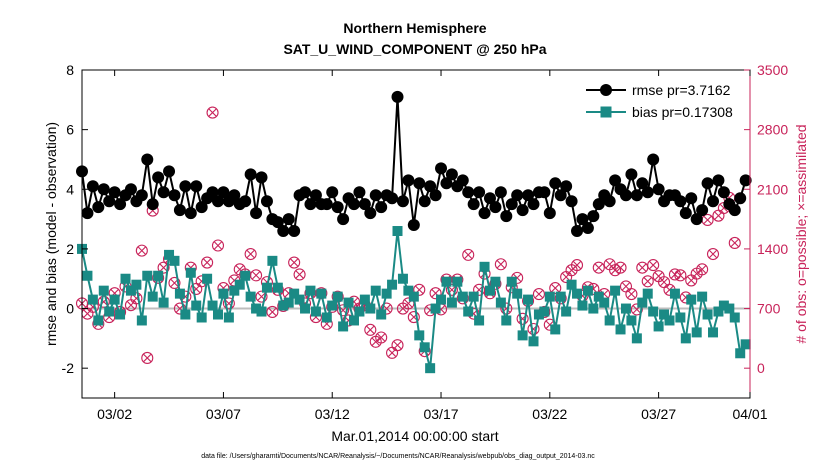  I want to click on x-tick-label: 03/07, so click(223, 414).